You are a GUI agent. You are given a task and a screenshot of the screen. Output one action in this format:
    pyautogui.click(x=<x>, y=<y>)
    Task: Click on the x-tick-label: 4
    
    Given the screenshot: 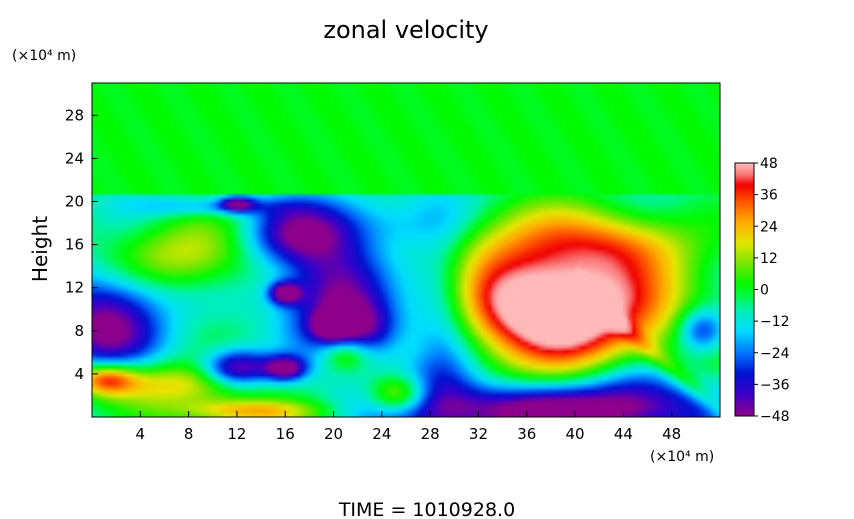 What is the action you would take?
    pyautogui.click(x=141, y=434)
    